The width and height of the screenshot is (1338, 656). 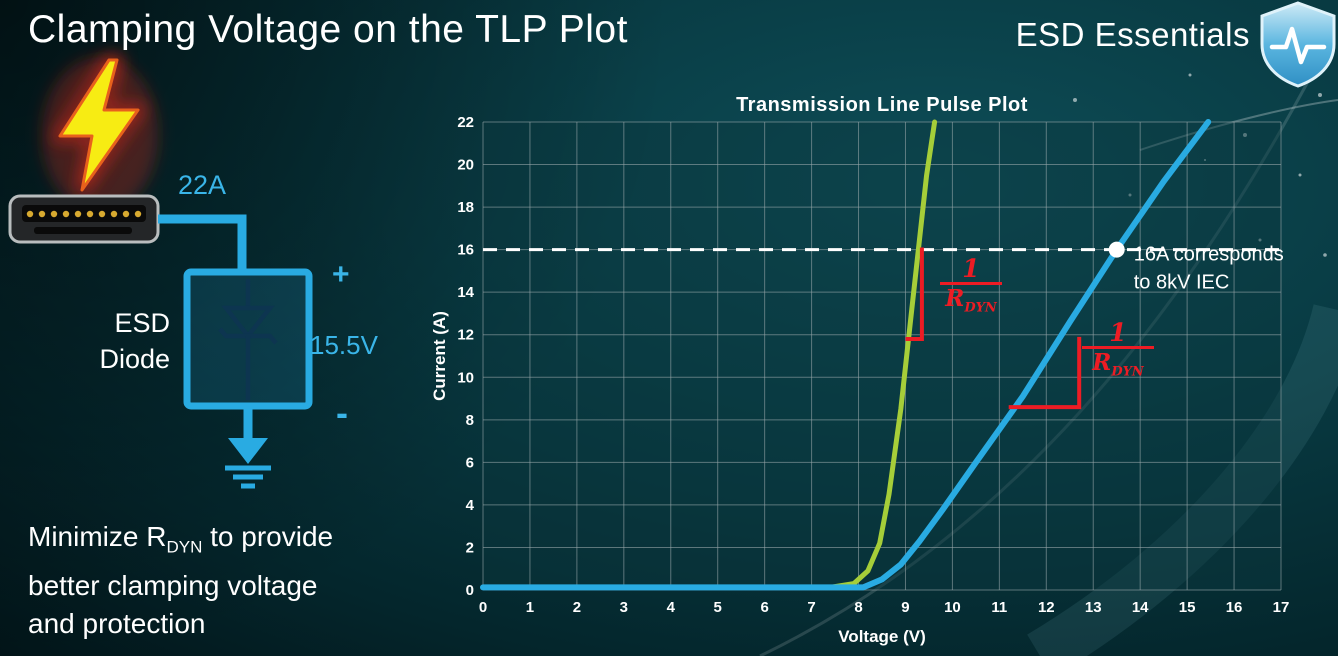 What do you see at coordinates (999, 607) in the screenshot?
I see `x-tick-label: 11` at bounding box center [999, 607].